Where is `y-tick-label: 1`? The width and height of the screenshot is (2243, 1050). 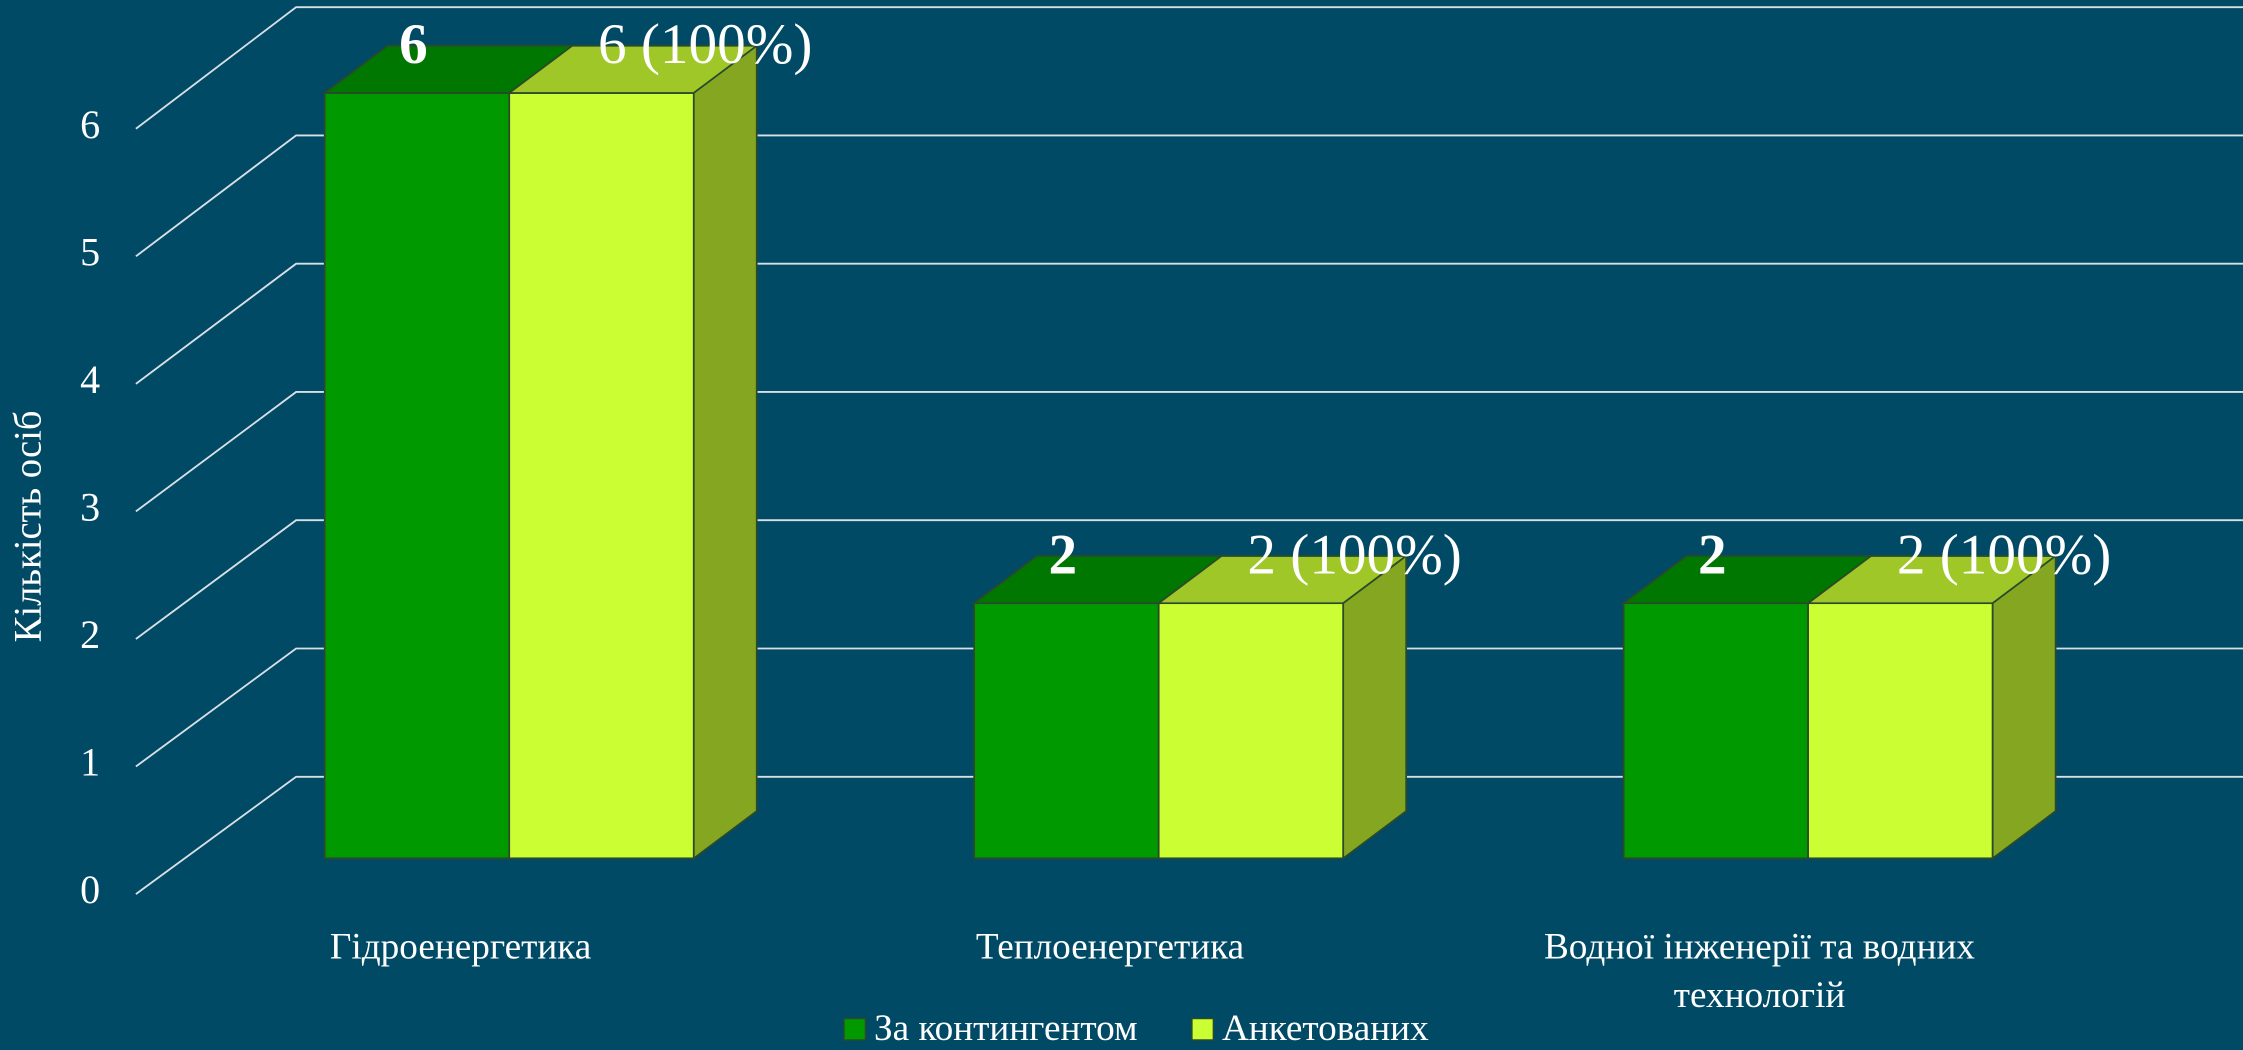 y-tick-label: 1 is located at coordinates (90, 762).